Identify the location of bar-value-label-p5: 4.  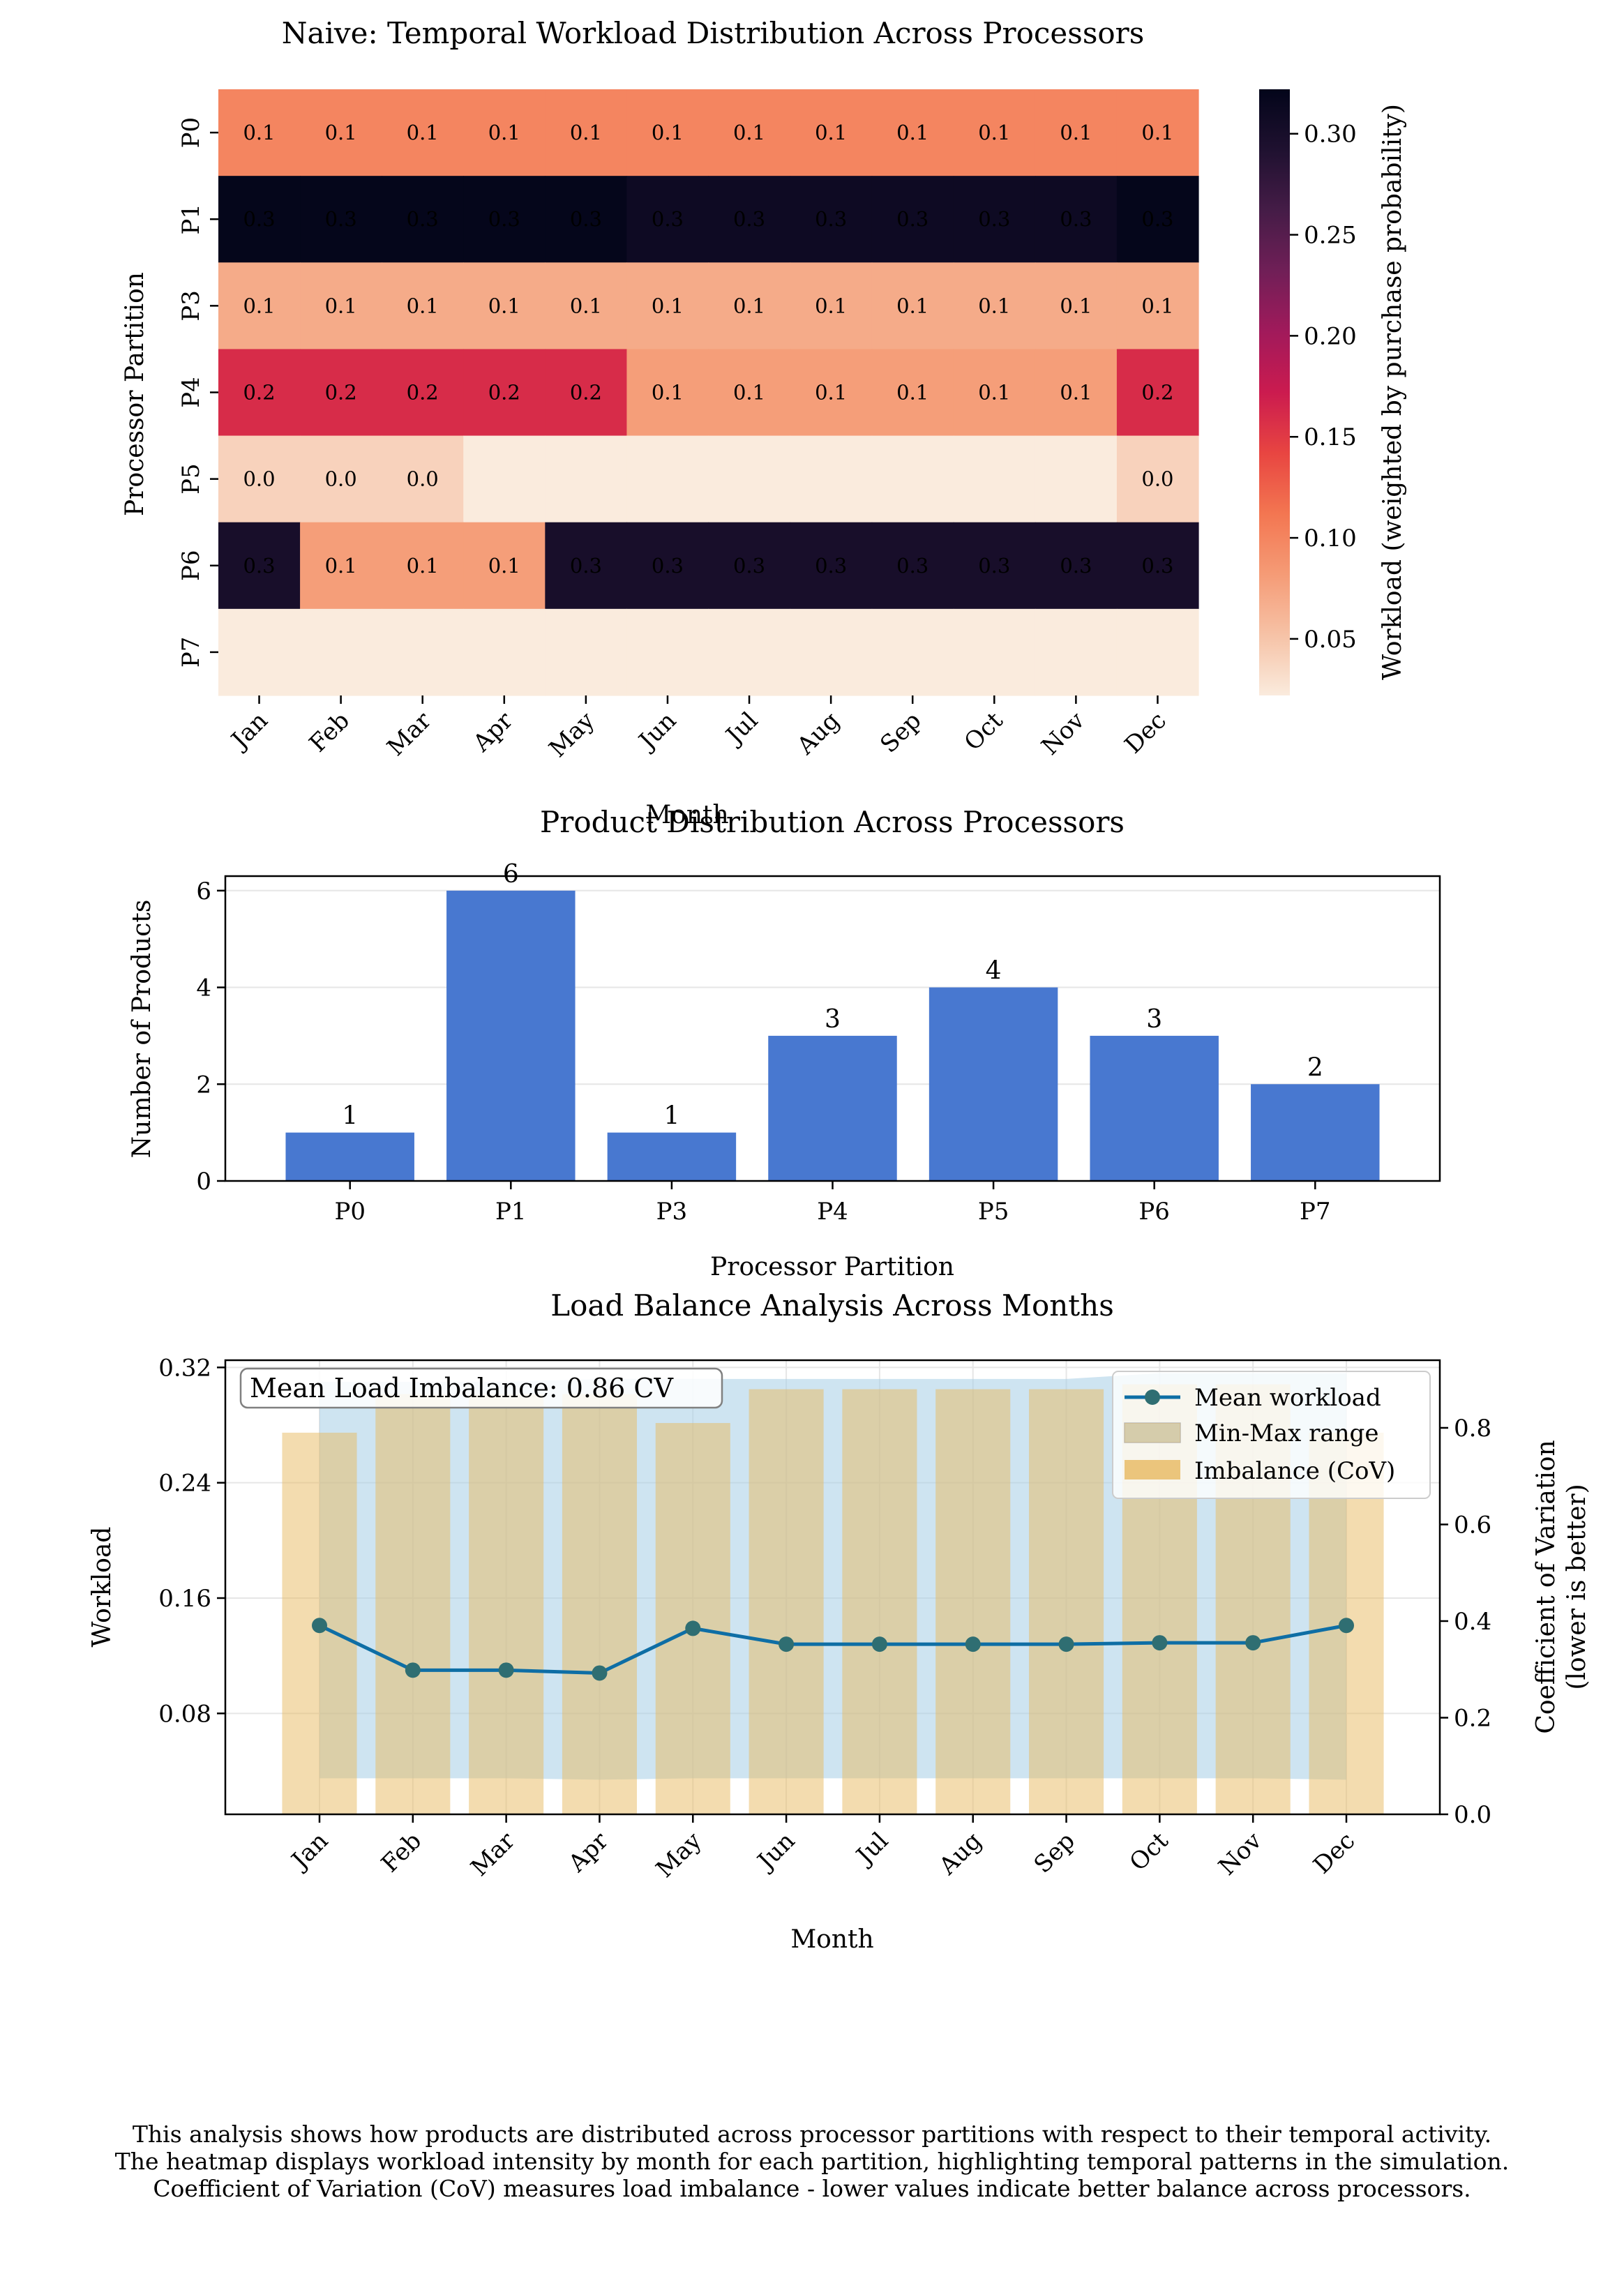
(994, 971).